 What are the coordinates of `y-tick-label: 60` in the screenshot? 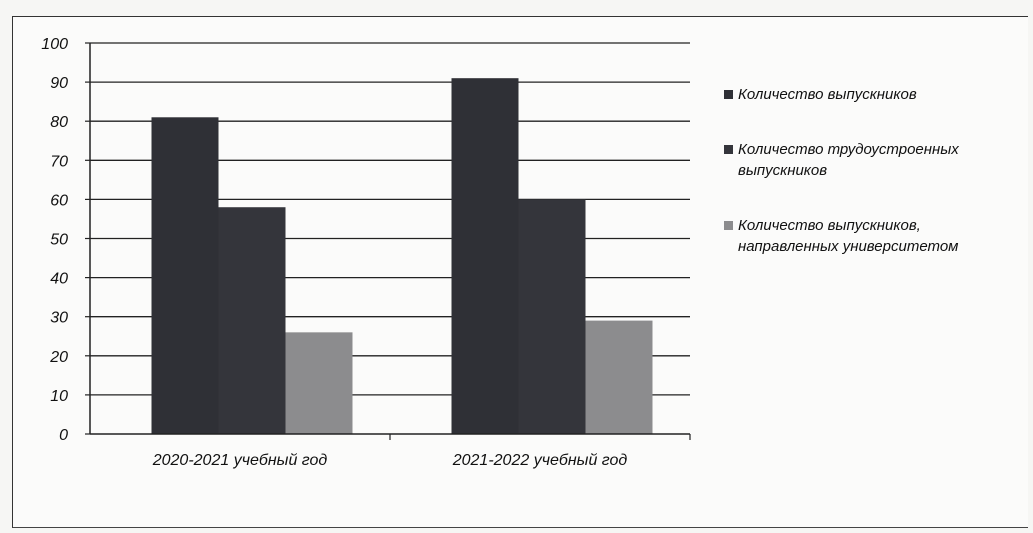 It's located at (59, 200).